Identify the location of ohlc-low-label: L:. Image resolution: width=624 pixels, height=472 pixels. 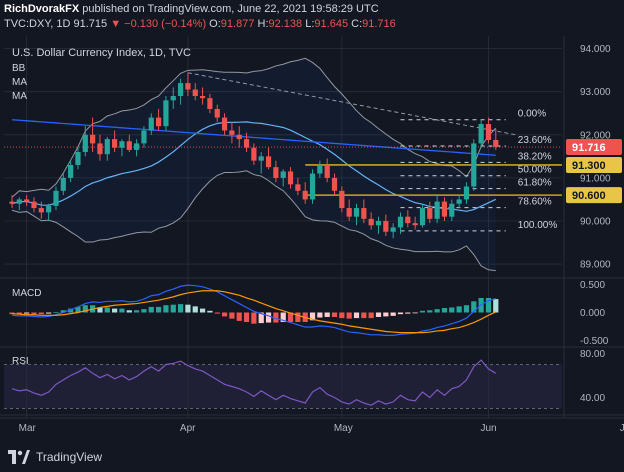
(310, 24).